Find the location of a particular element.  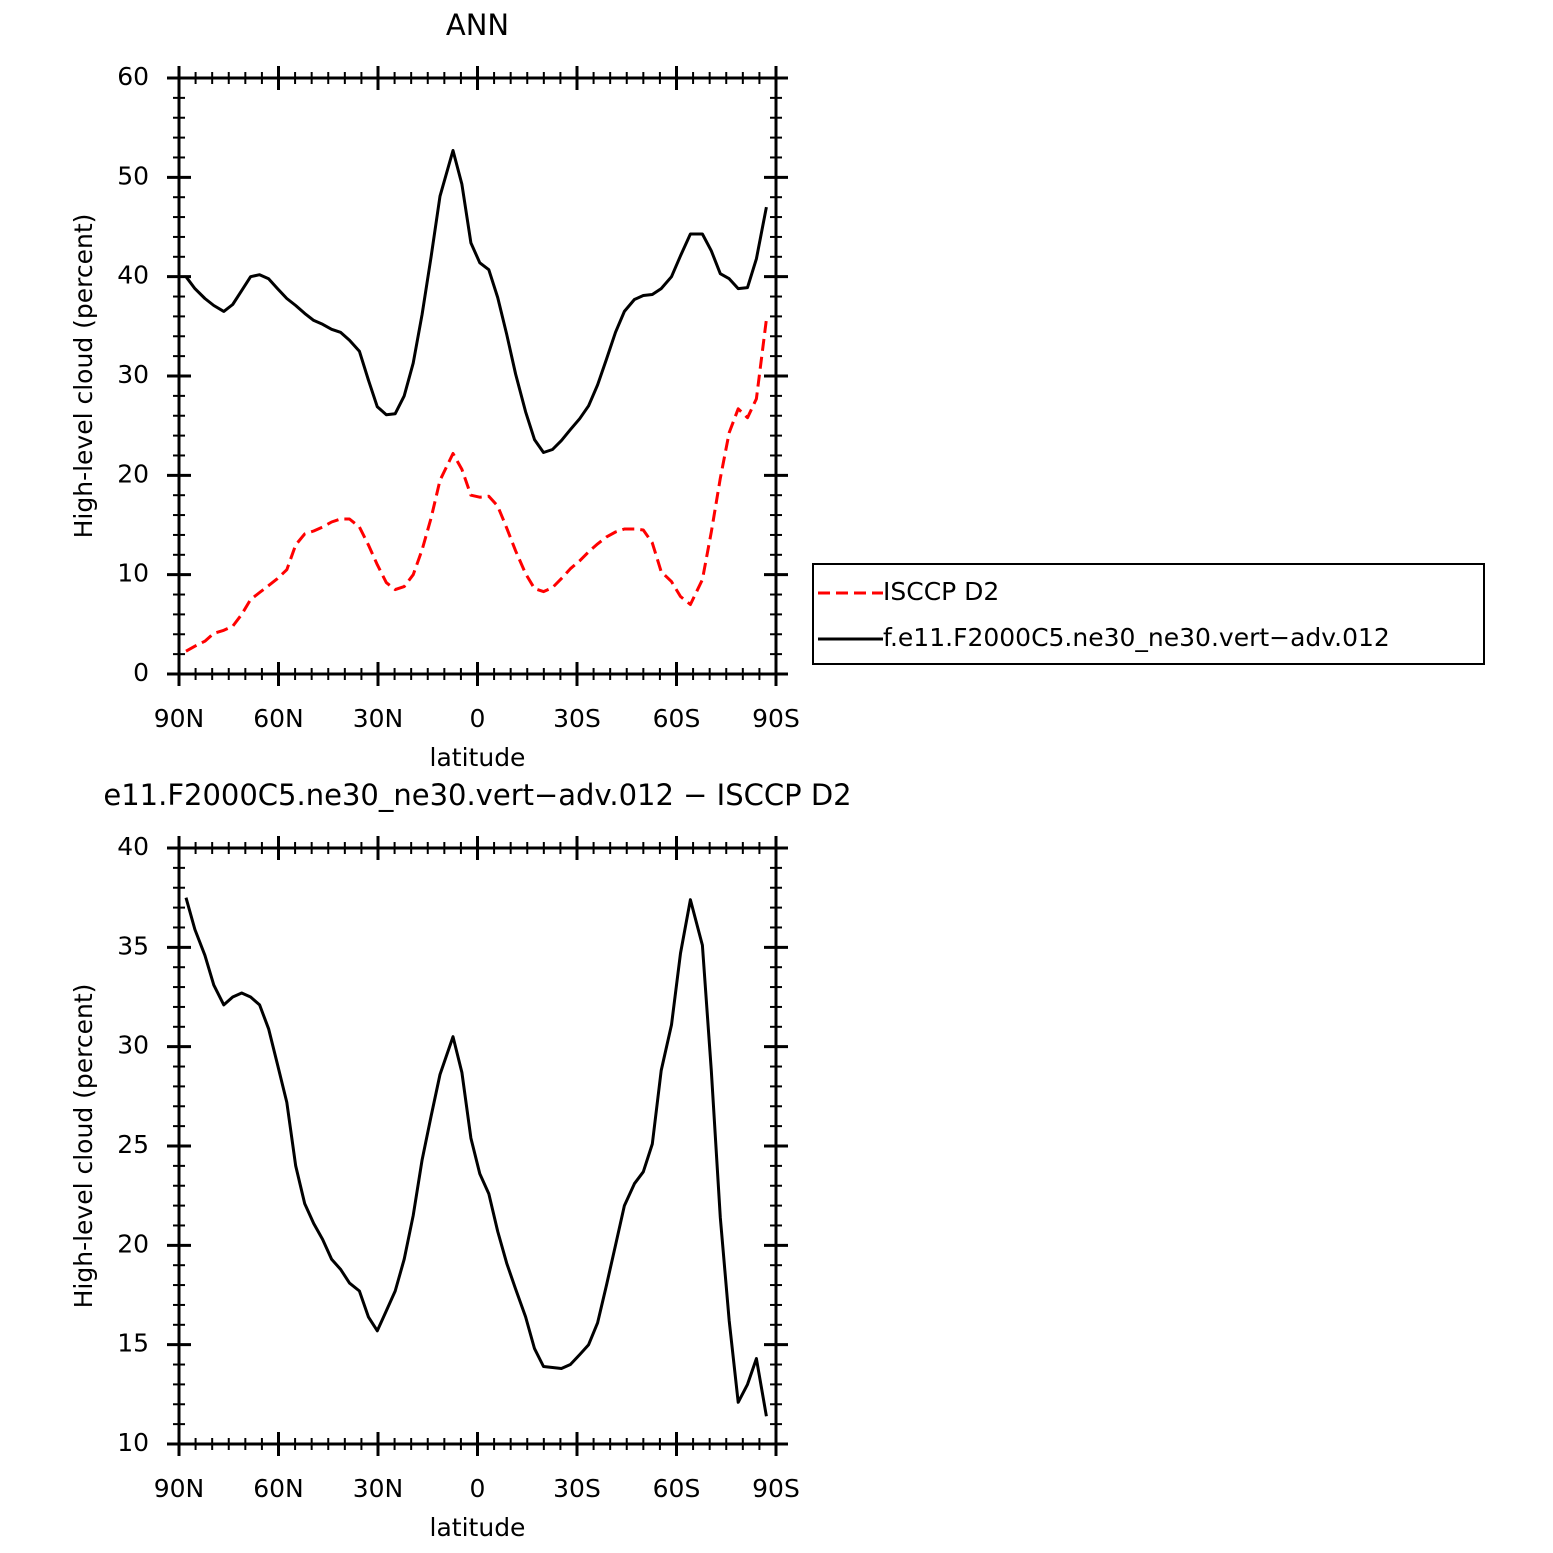

y-tick-label: 60 is located at coordinates (133, 76).